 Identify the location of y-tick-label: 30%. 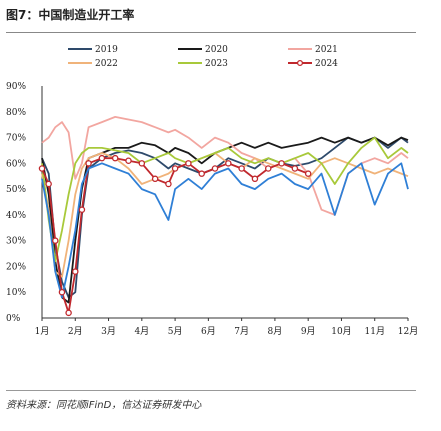
(16, 242).